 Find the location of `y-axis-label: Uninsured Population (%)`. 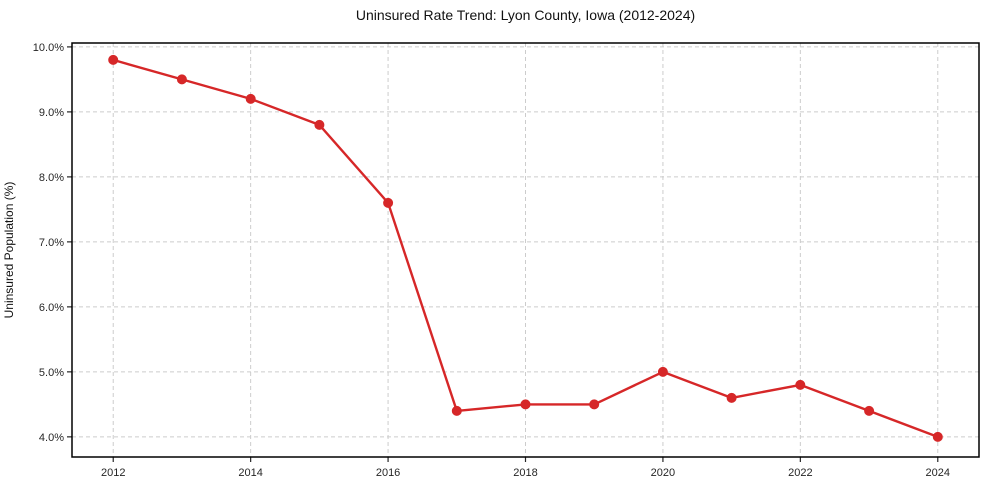

y-axis-label: Uninsured Population (%) is located at coordinates (9, 250).